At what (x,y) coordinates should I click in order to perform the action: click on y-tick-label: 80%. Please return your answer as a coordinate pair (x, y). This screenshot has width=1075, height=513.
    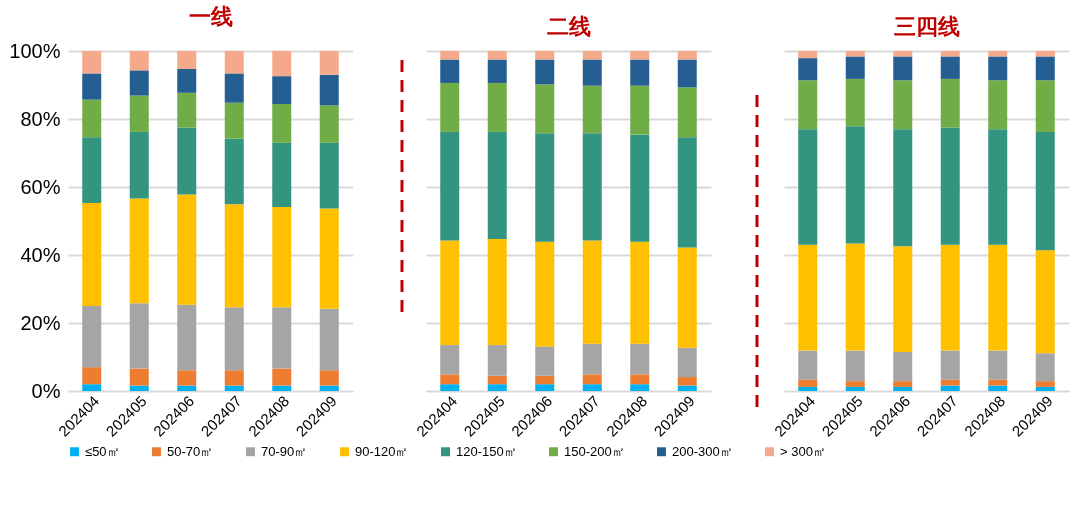
    Looking at the image, I should click on (40, 118).